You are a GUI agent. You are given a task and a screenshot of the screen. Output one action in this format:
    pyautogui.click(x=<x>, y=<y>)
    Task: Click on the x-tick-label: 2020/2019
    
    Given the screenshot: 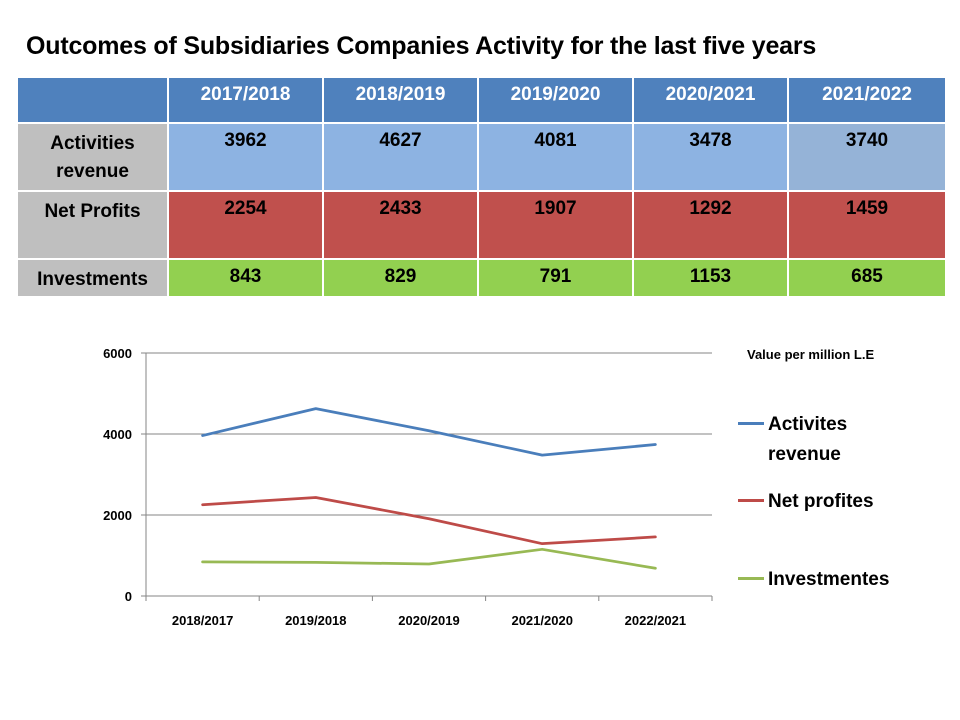 What is the action you would take?
    pyautogui.click(x=428, y=620)
    